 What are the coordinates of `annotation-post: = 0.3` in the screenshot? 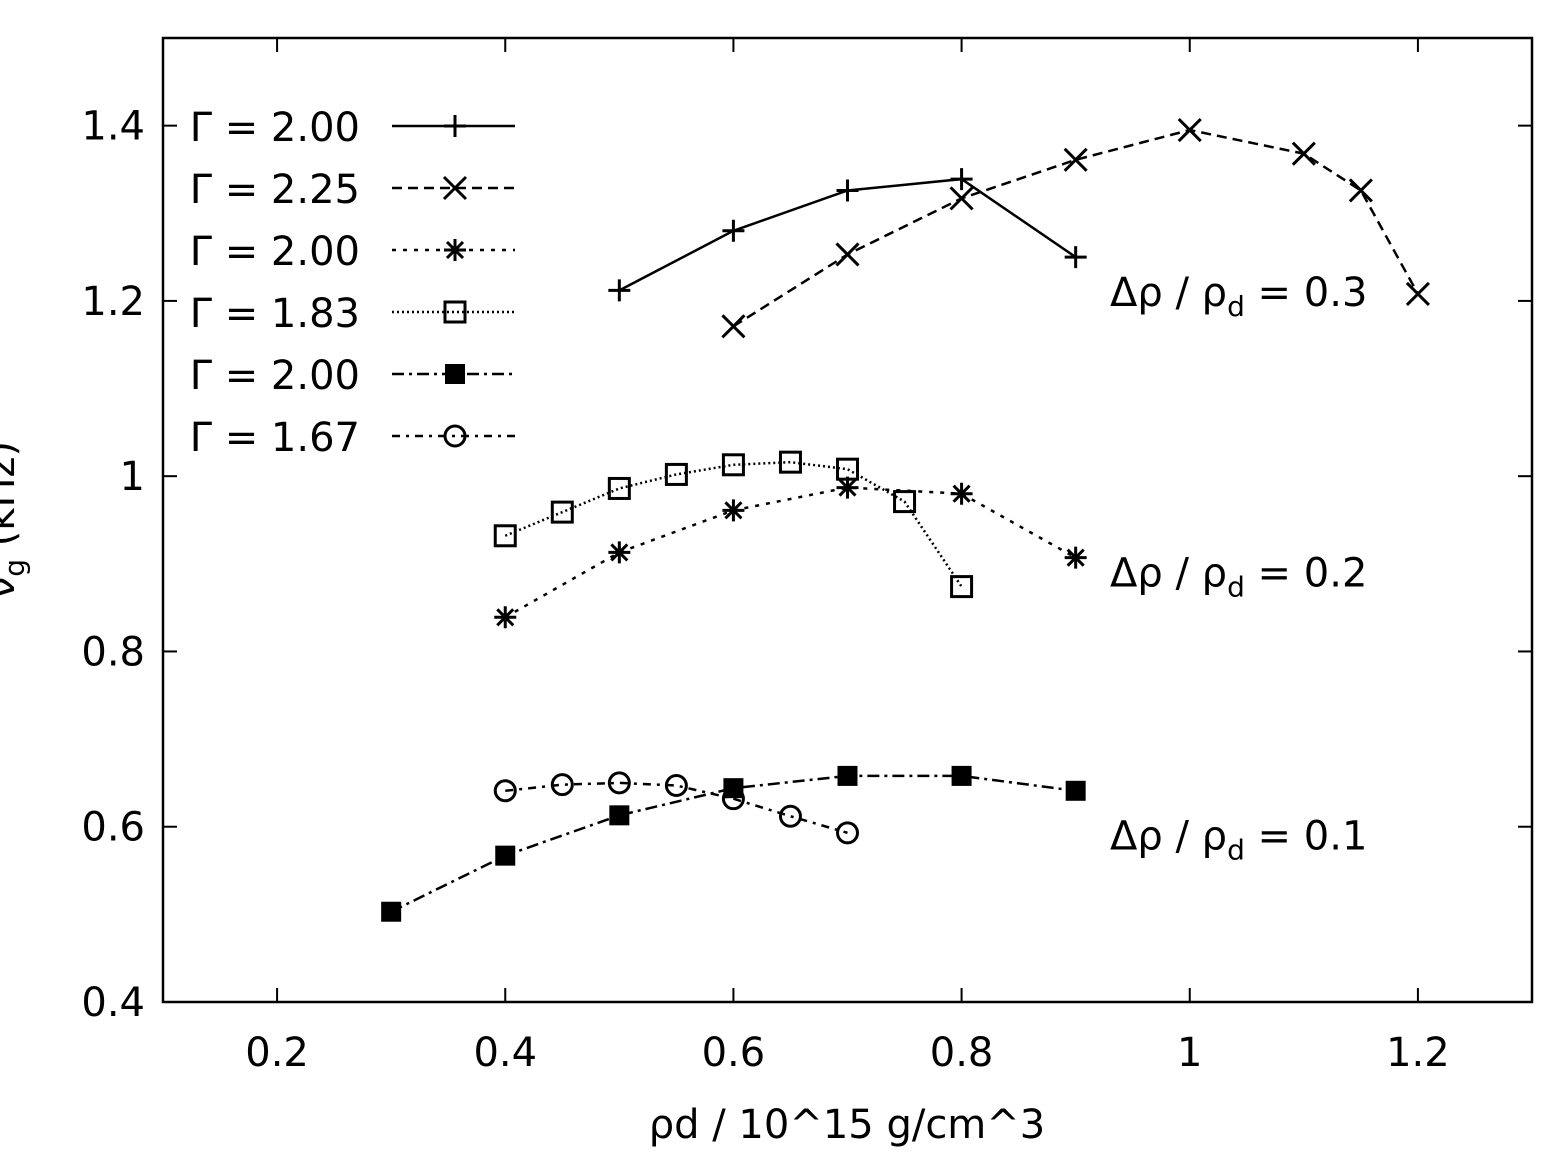 It's located at (1306, 293).